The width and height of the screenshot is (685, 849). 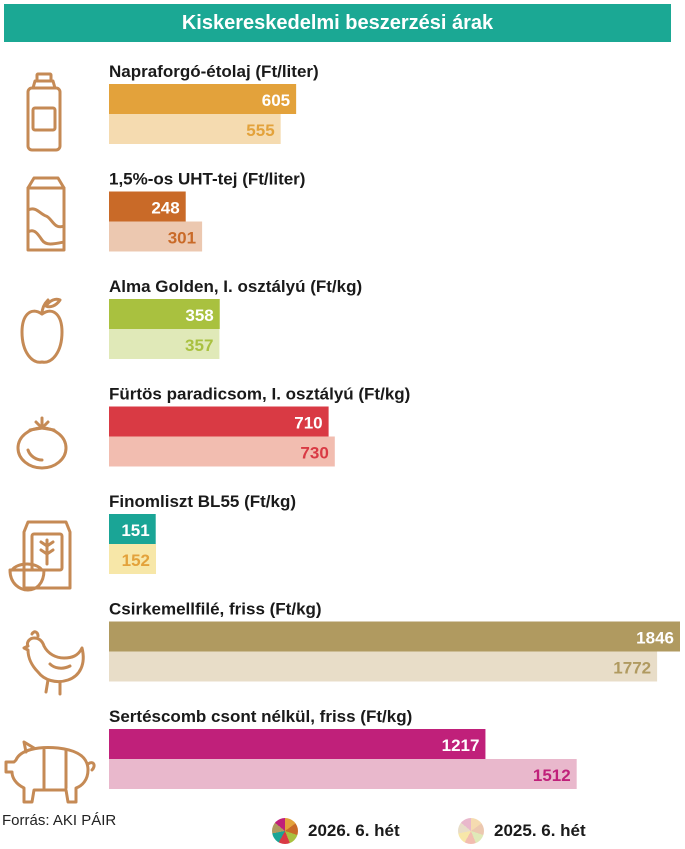 What do you see at coordinates (53, 663) in the screenshot?
I see `chicken-icon` at bounding box center [53, 663].